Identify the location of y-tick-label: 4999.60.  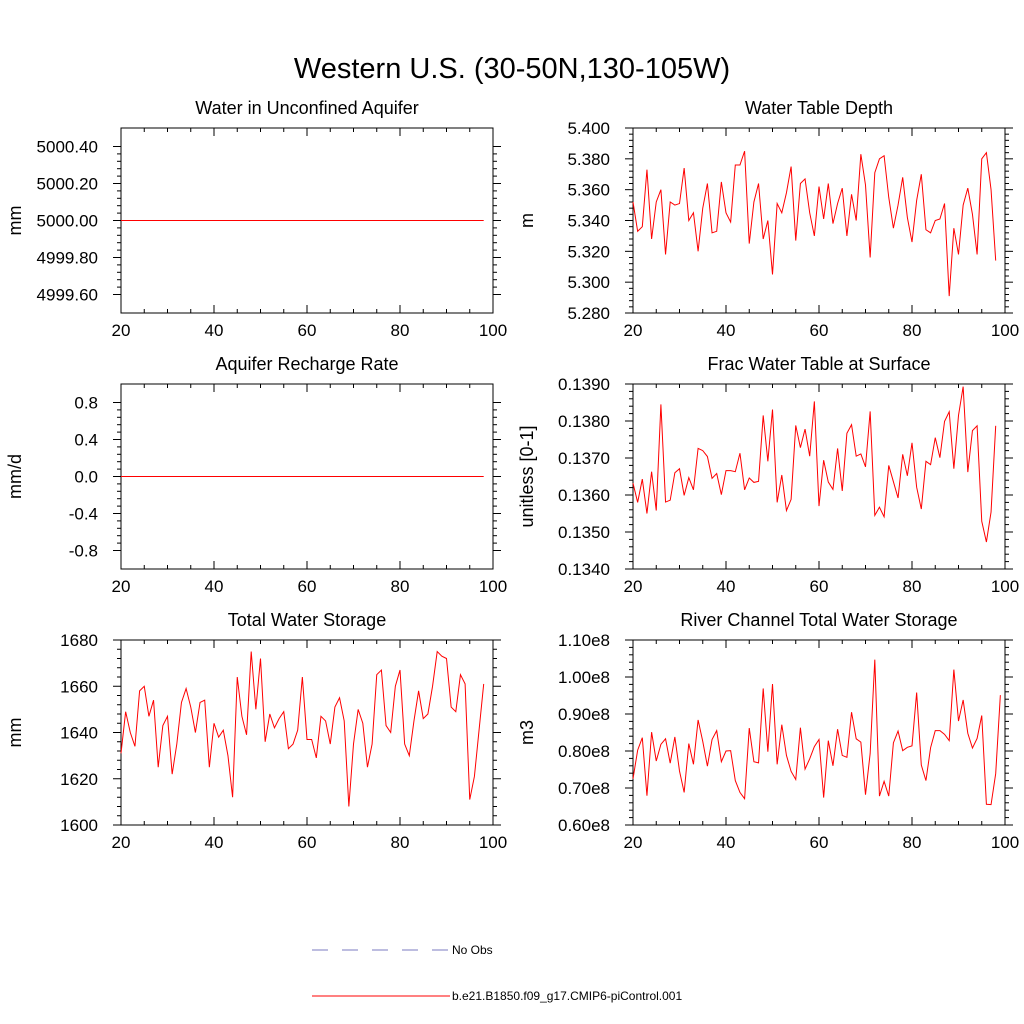
(67, 295).